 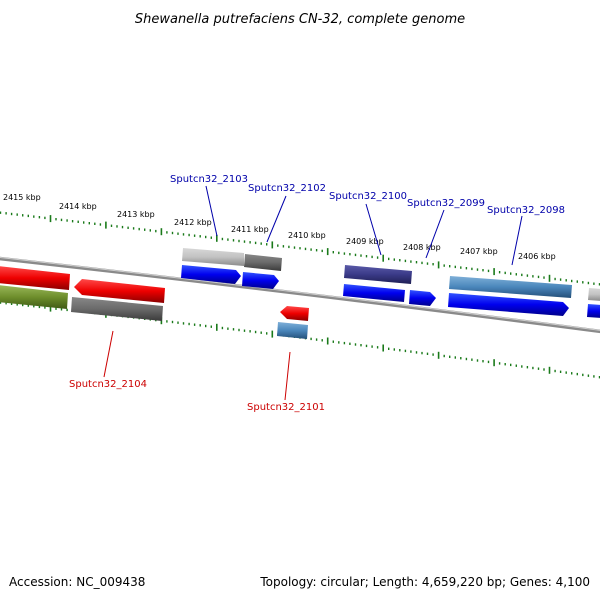 What do you see at coordinates (193, 222) in the screenshot?
I see `tick-label: 2412 kbp` at bounding box center [193, 222].